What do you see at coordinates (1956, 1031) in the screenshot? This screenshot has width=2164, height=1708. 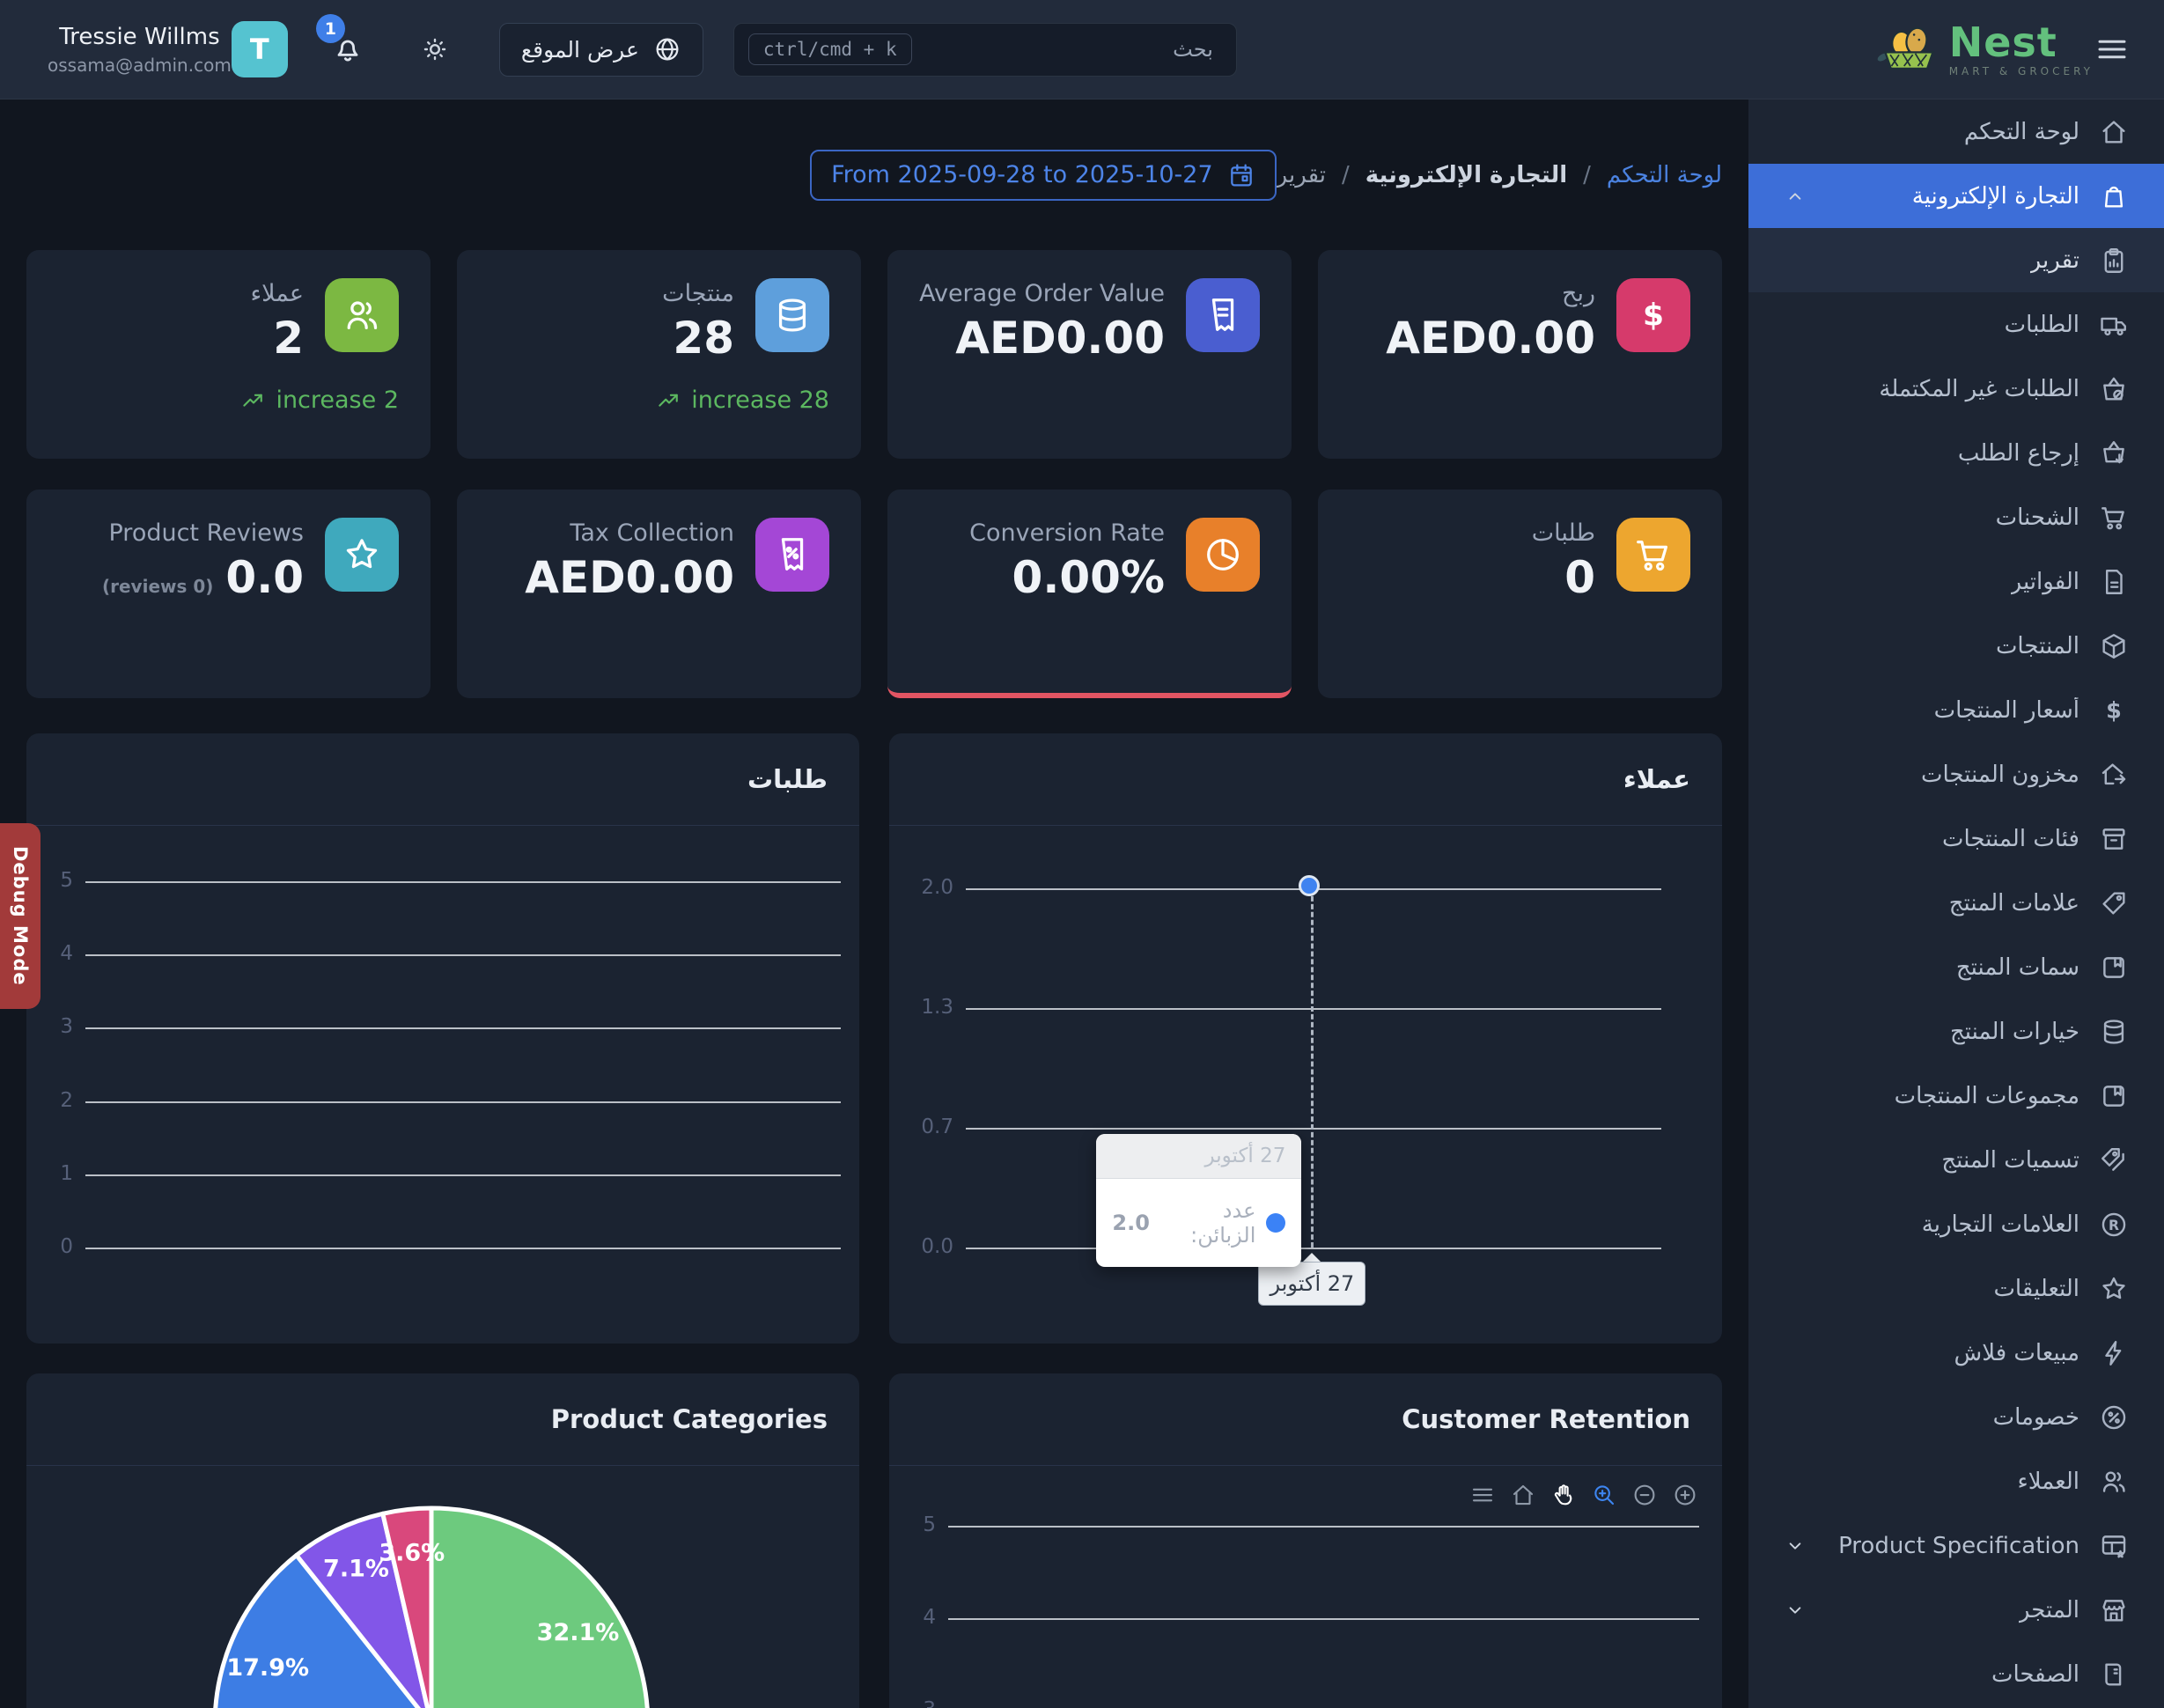 I see `sidebar-item-14: خيارات المنتج` at bounding box center [1956, 1031].